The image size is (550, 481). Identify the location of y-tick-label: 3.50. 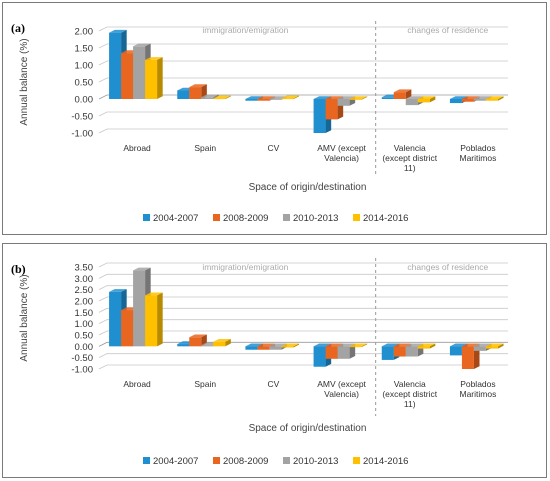
(84, 268).